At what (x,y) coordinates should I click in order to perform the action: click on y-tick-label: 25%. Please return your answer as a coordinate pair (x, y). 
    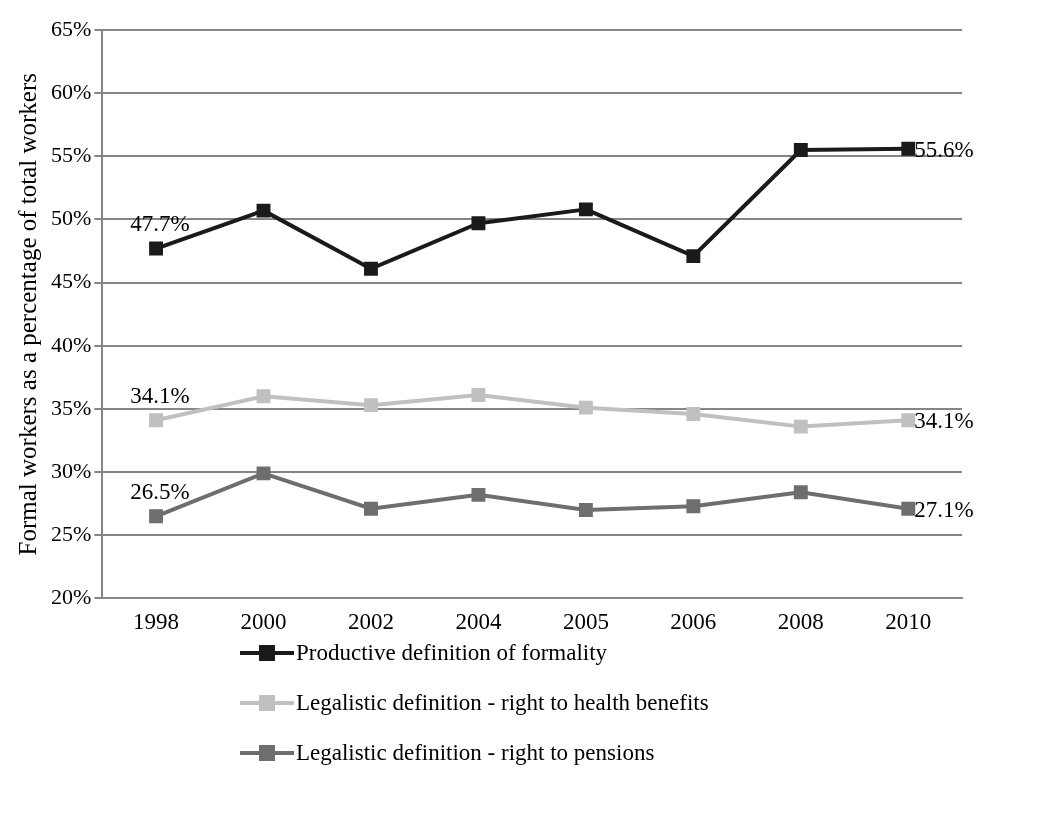
    Looking at the image, I should click on (71, 534).